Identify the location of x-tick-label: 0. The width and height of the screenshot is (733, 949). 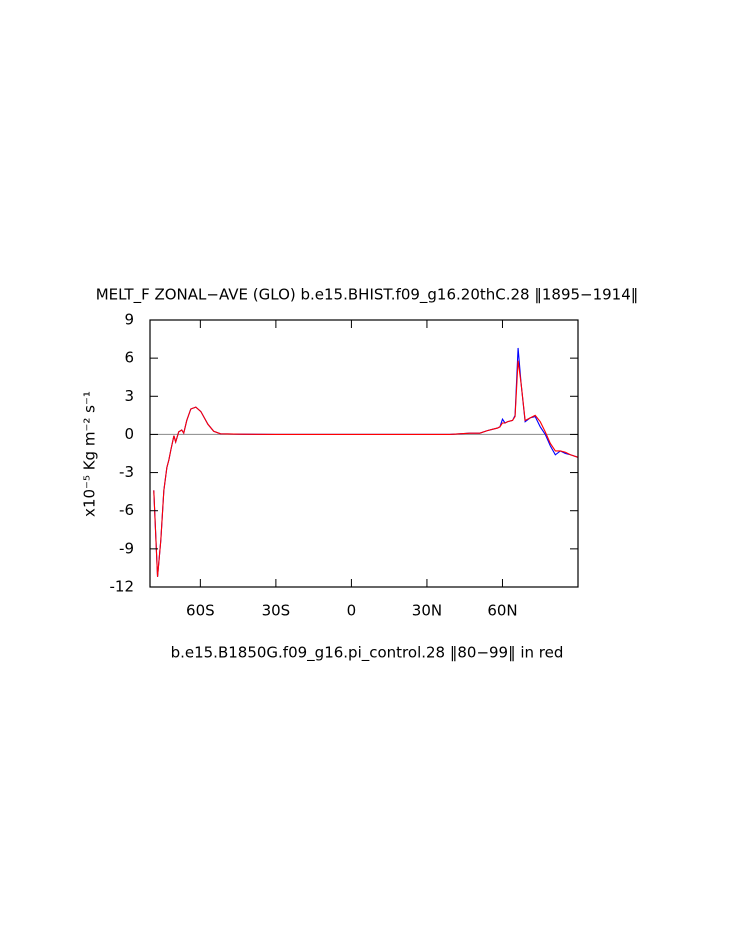
(352, 611).